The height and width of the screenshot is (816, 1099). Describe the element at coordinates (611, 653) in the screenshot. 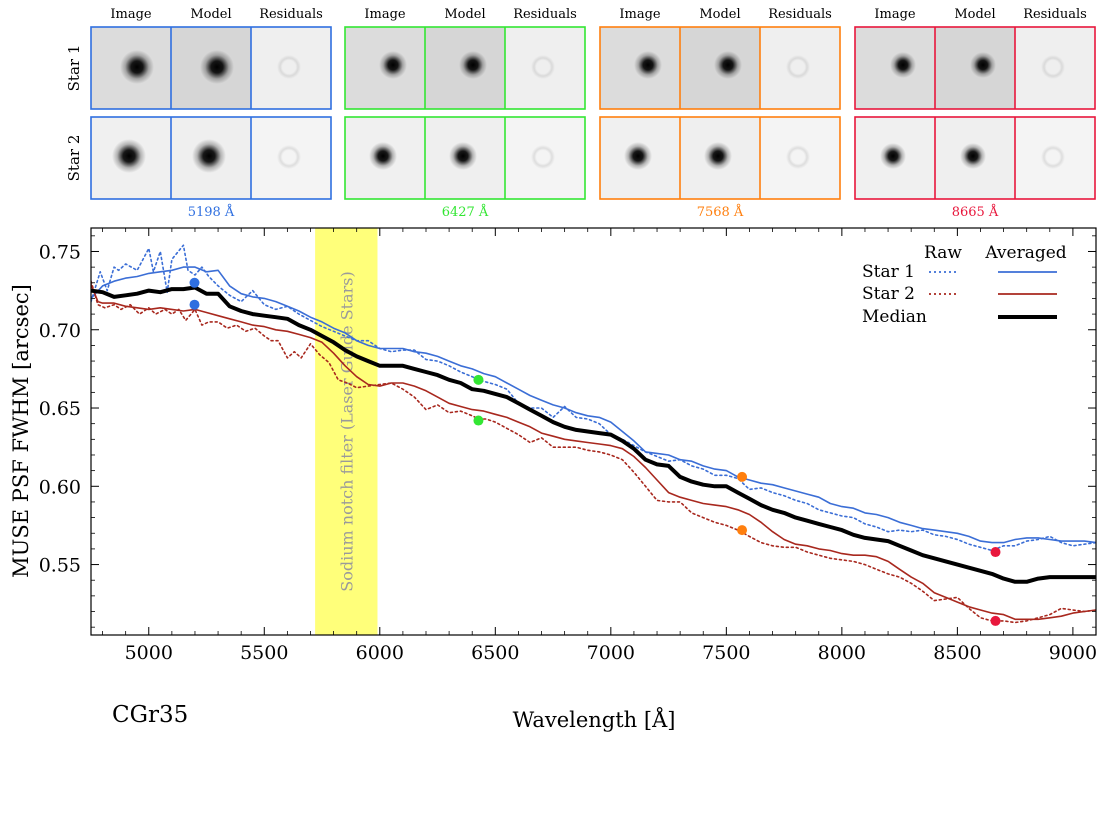

I see `x-tick-label: 7000` at that location.